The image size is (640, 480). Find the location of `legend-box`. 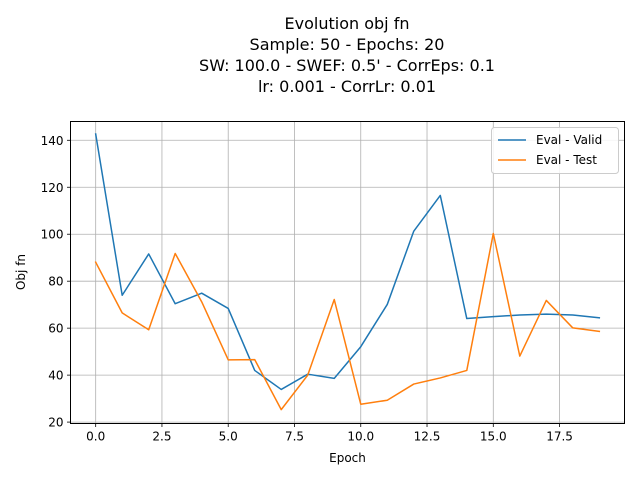

legend-box is located at coordinates (555, 150).